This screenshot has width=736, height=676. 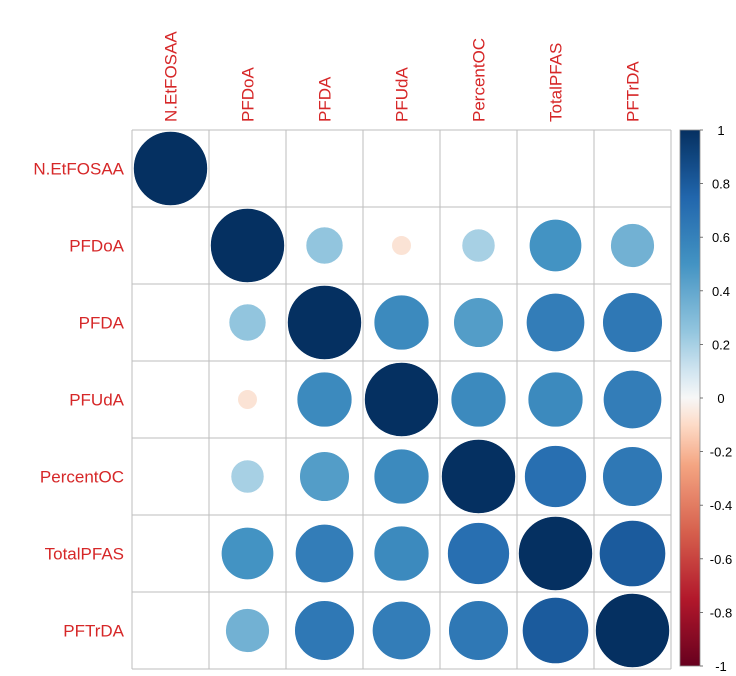 I want to click on corr-circle-TotalPFAS-PFDoA, so click(x=247, y=553).